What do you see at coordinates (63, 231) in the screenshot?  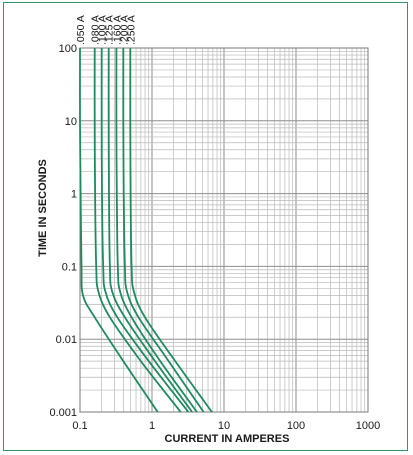 I see `y-tick-labels: 0.001 0.01 0.1 1 10 100` at bounding box center [63, 231].